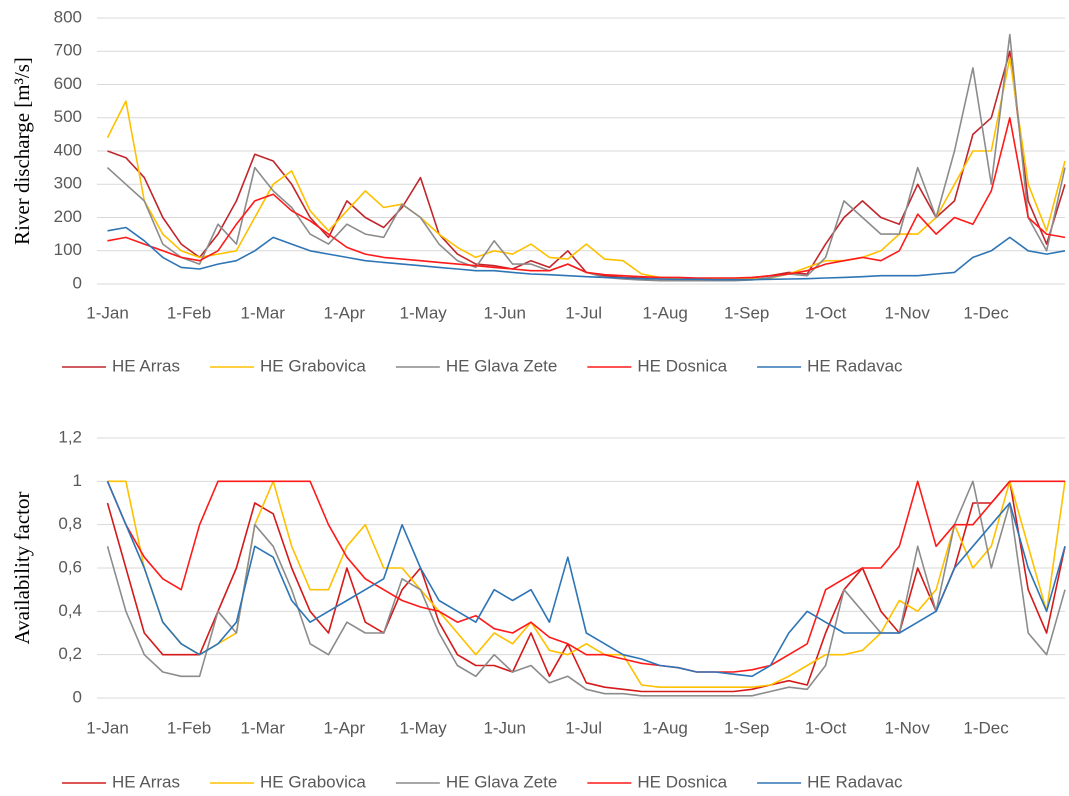 The height and width of the screenshot is (796, 1069). I want to click on y-tick-label: 0,2, so click(70, 653).